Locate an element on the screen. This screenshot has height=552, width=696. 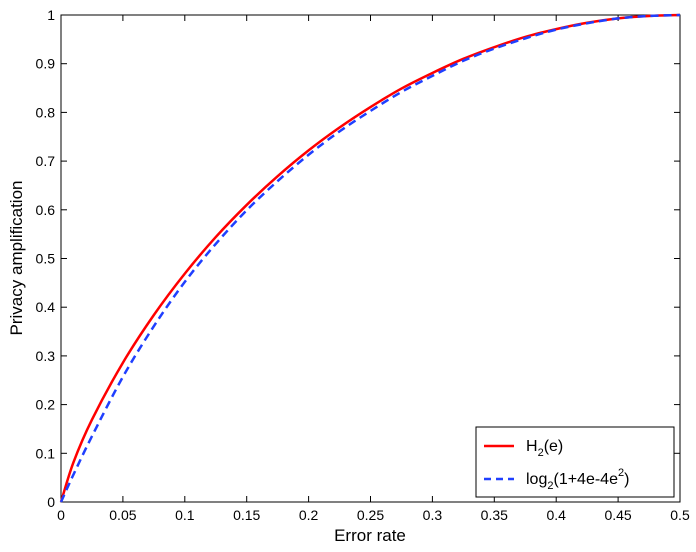
legend-box is located at coordinates (575, 462).